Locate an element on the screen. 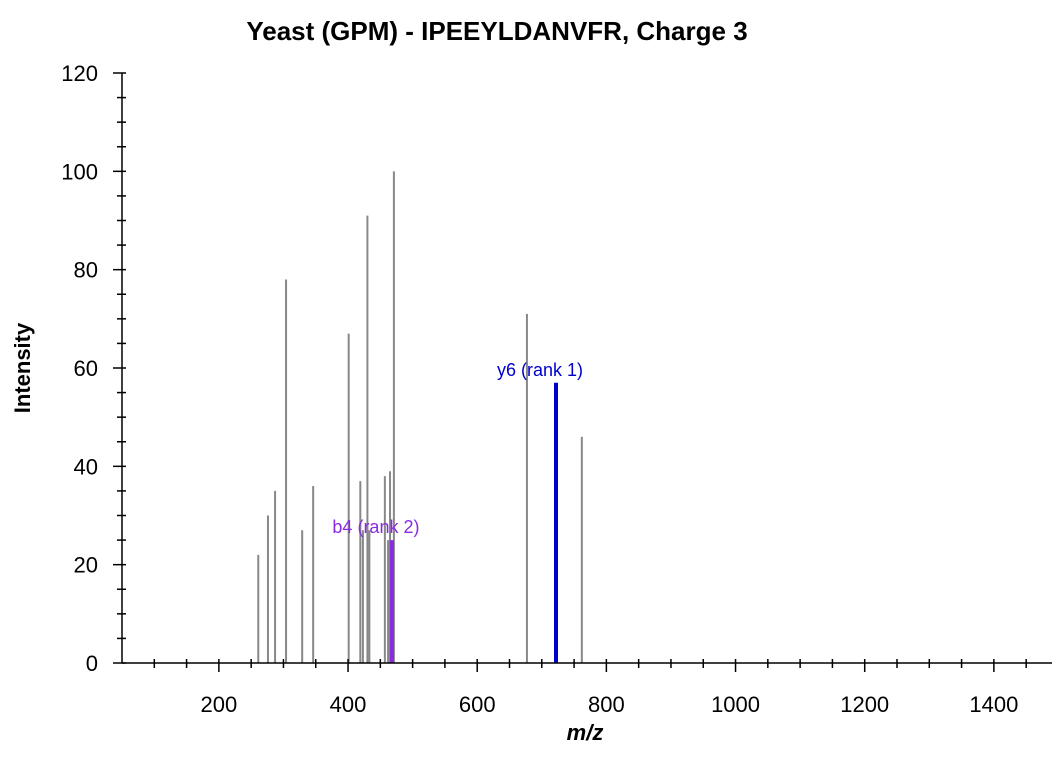 This screenshot has width=1053, height=761. x-tick-label-400: 400 is located at coordinates (348, 704).